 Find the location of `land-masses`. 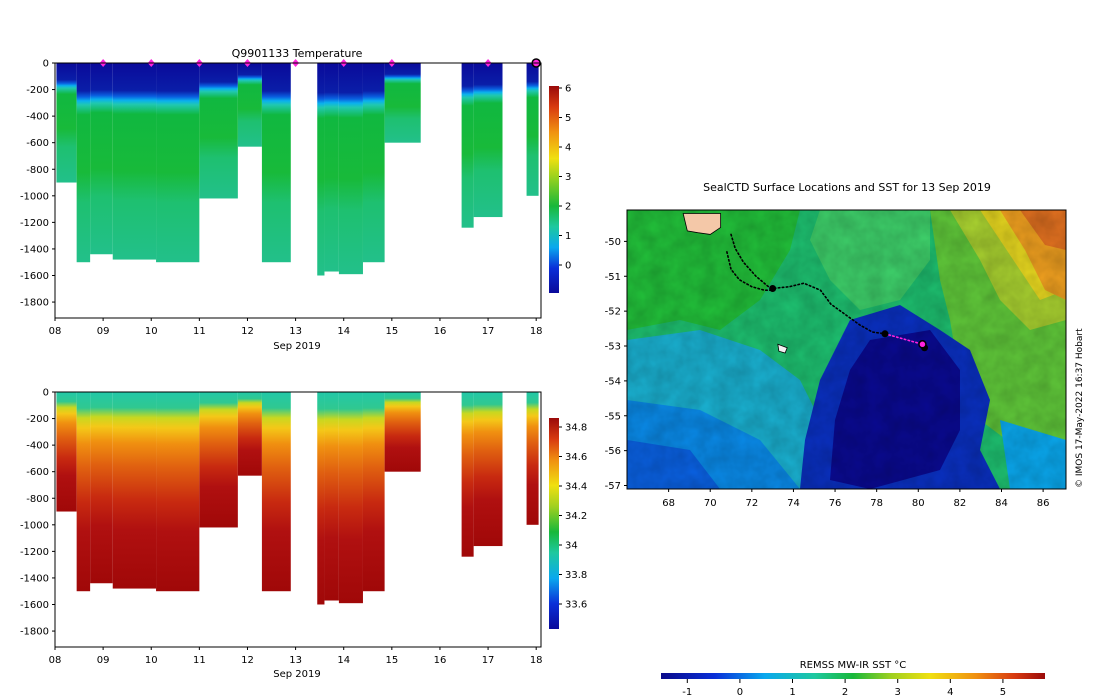

land-masses is located at coordinates (735, 283).